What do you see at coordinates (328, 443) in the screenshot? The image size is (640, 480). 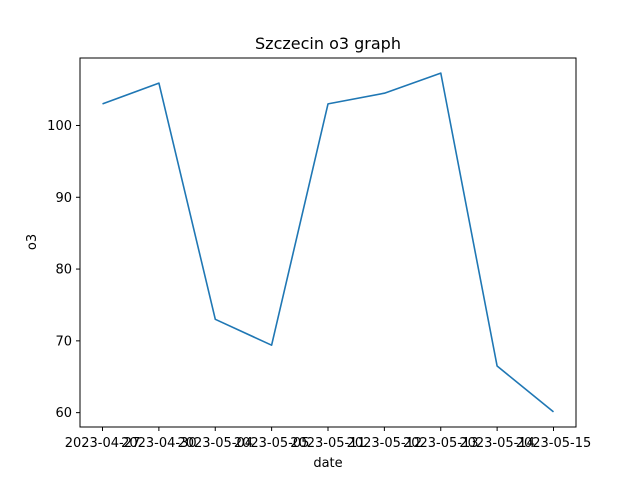 I see `x-tick-label: 2023-05-11` at bounding box center [328, 443].